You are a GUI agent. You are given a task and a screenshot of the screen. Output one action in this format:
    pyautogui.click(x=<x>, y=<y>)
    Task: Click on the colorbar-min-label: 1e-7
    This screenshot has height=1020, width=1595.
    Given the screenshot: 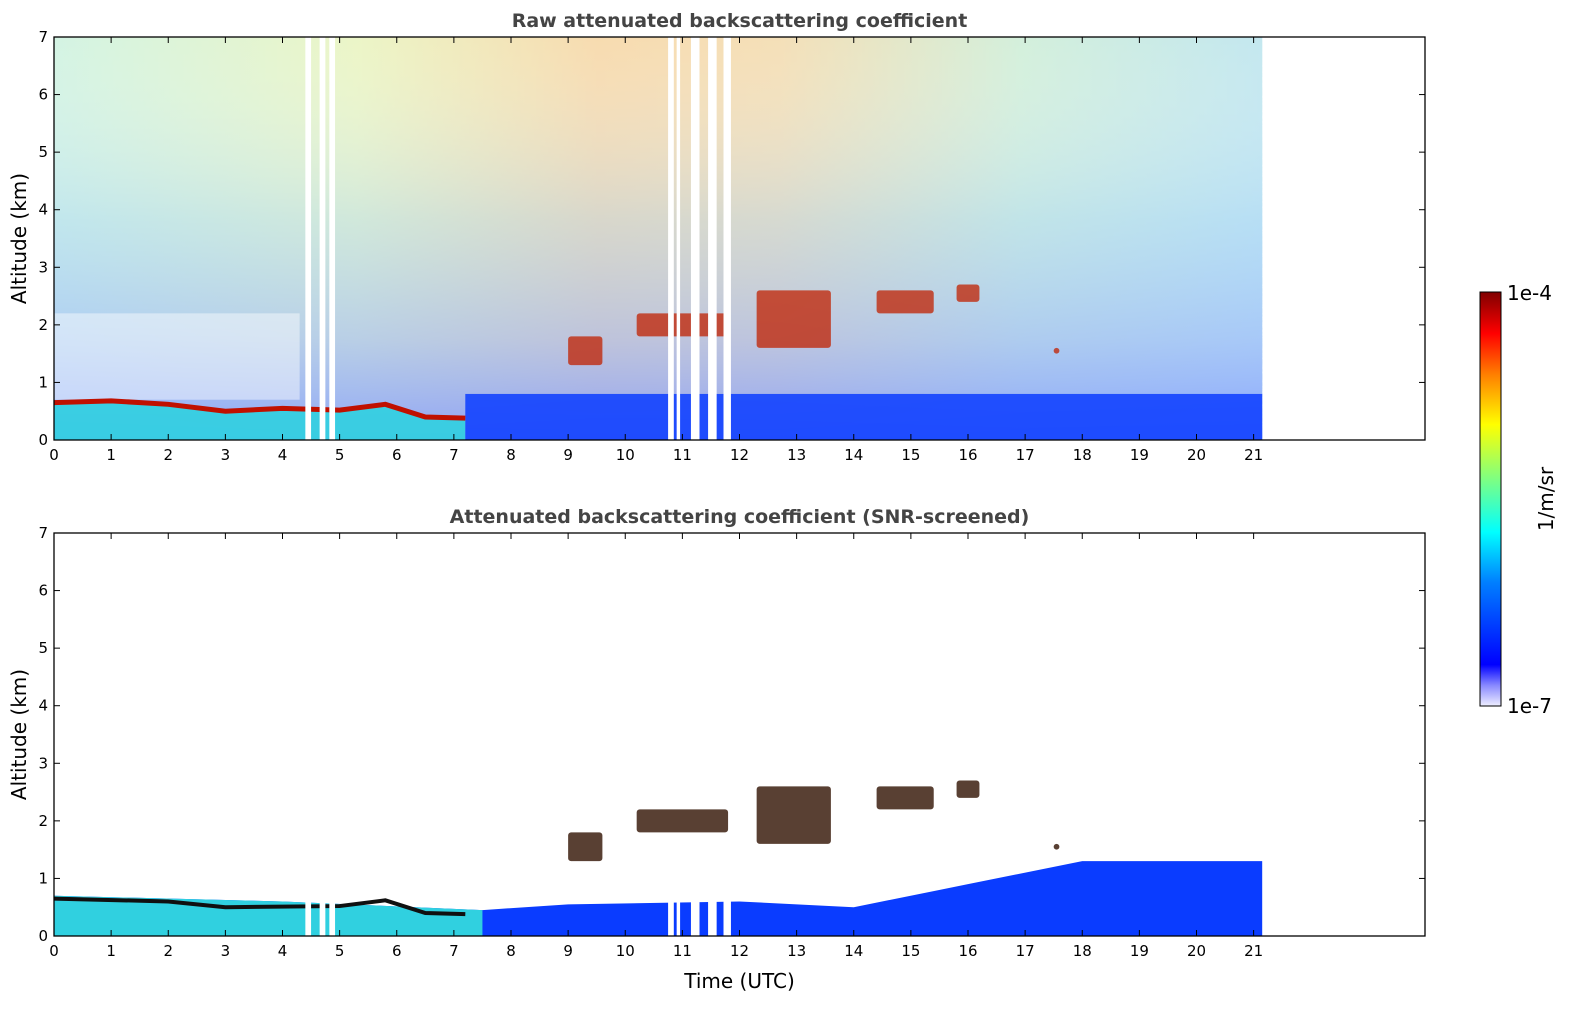 What is the action you would take?
    pyautogui.click(x=1529, y=706)
    